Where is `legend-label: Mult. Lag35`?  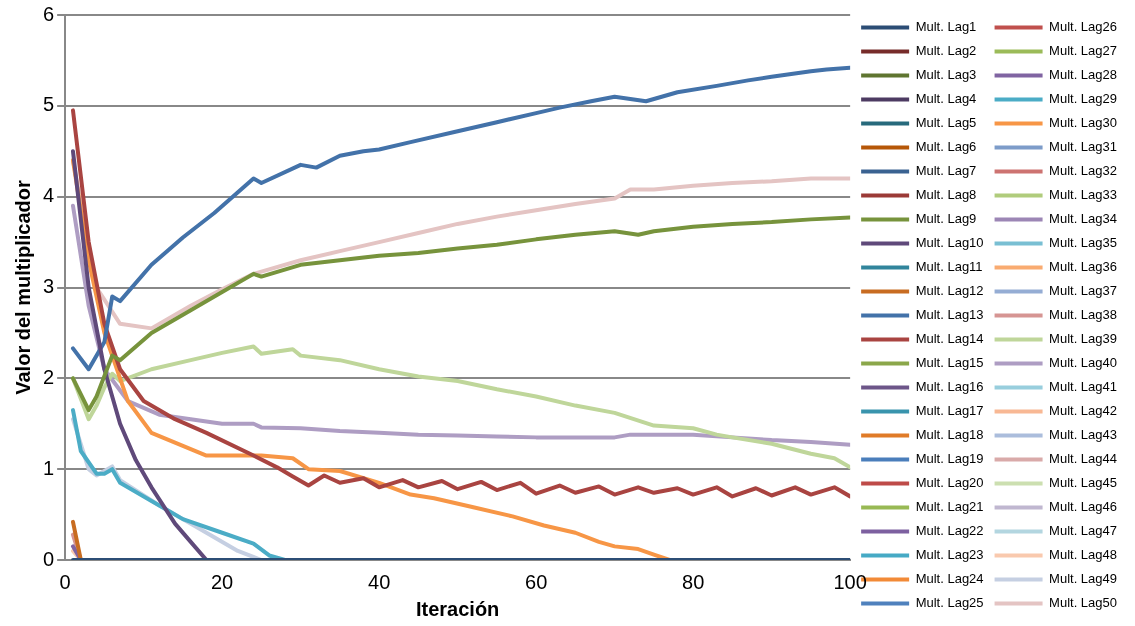 legend-label: Mult. Lag35 is located at coordinates (1083, 243).